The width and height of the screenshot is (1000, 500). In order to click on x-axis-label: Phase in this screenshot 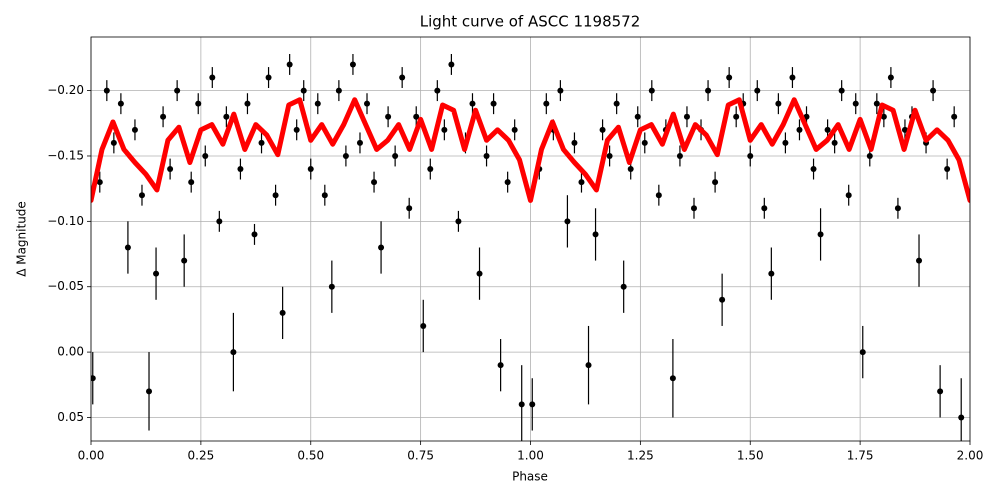, I will do `click(530, 477)`.